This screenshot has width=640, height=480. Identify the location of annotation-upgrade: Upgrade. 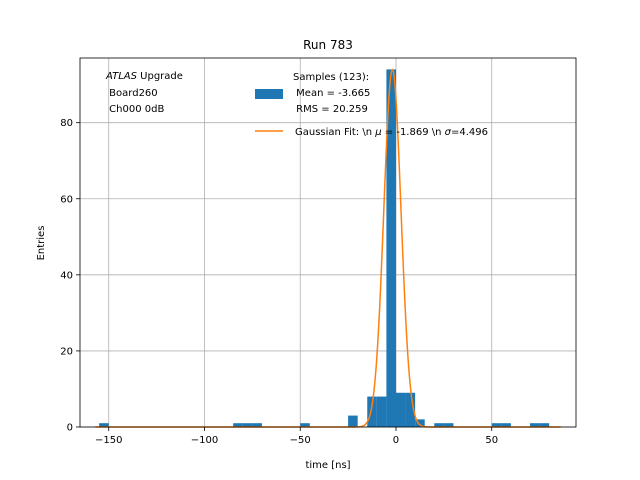
(160, 76).